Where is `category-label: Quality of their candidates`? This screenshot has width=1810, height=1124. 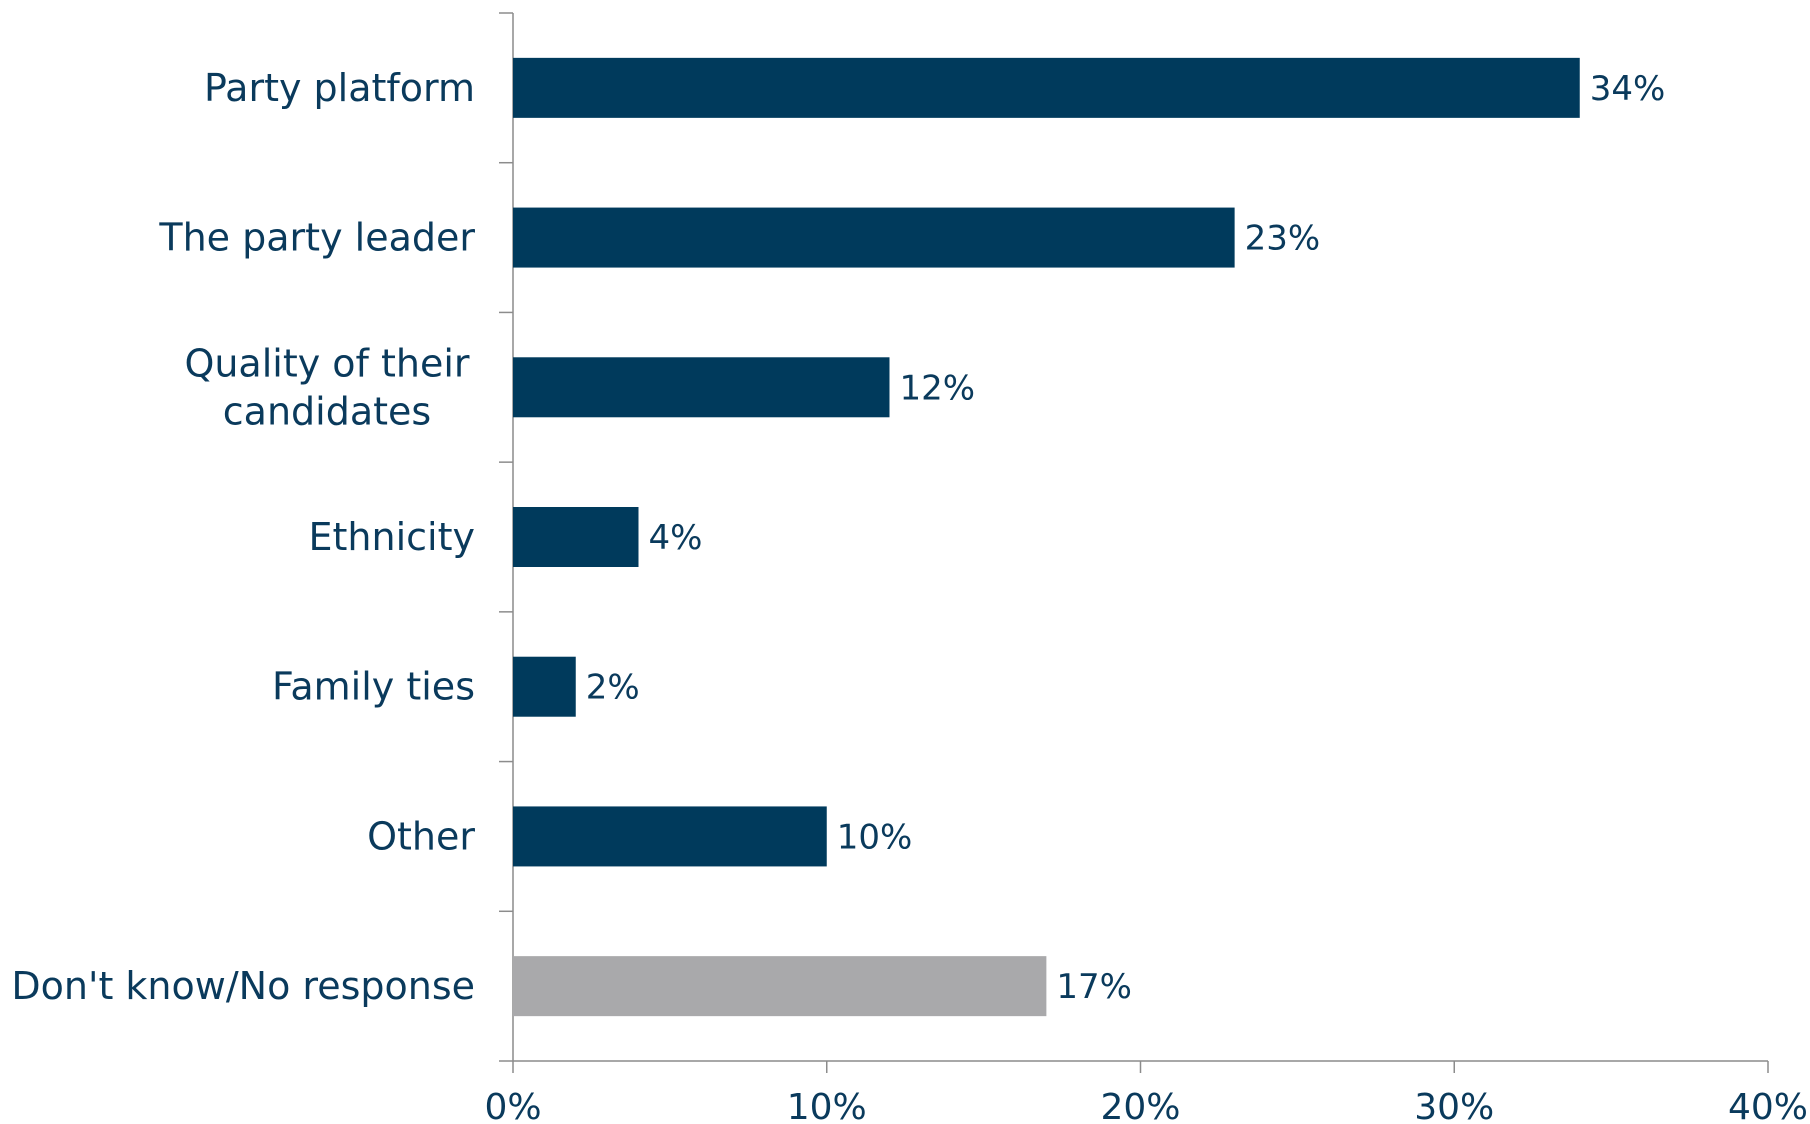
category-label: Quality of their candidates is located at coordinates (326, 387).